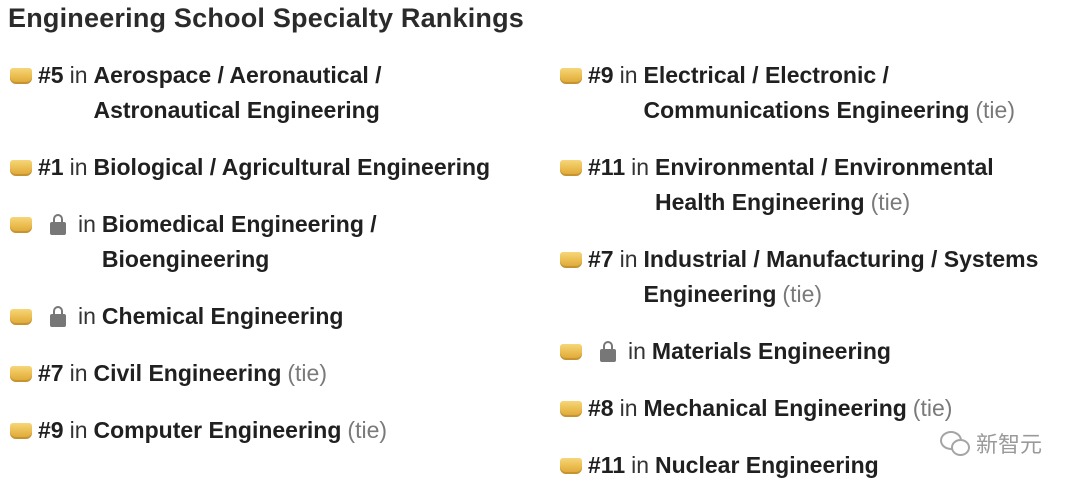 The image size is (1080, 489). Describe the element at coordinates (775, 408) in the screenshot. I see `specialty-name: Mechanical Engineering` at that location.